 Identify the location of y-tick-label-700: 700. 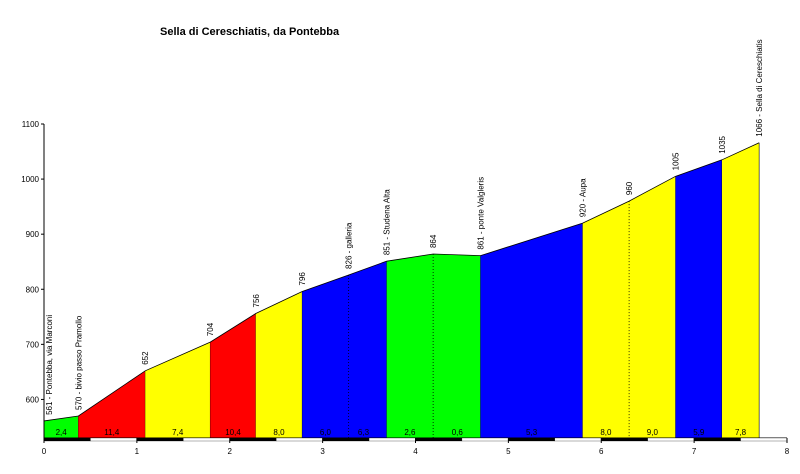
(33, 344).